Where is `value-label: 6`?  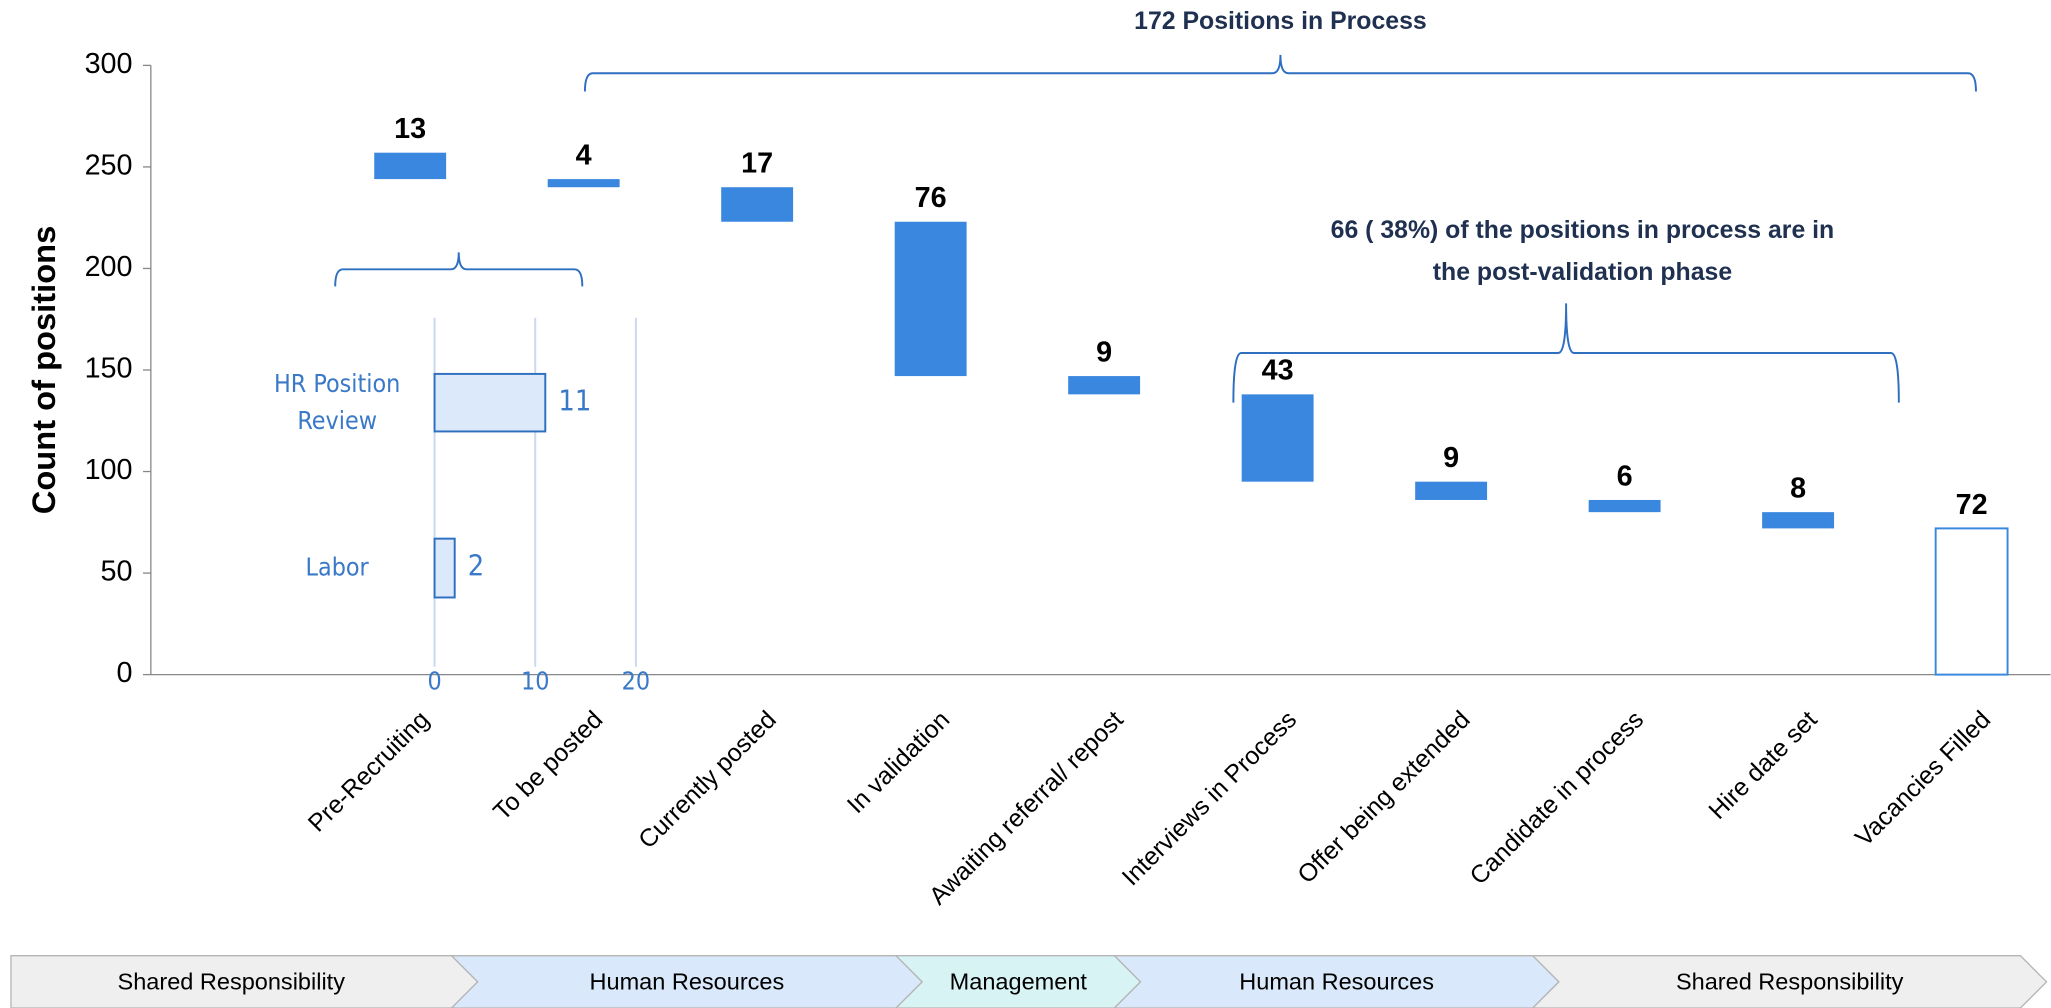 value-label: 6 is located at coordinates (1625, 476).